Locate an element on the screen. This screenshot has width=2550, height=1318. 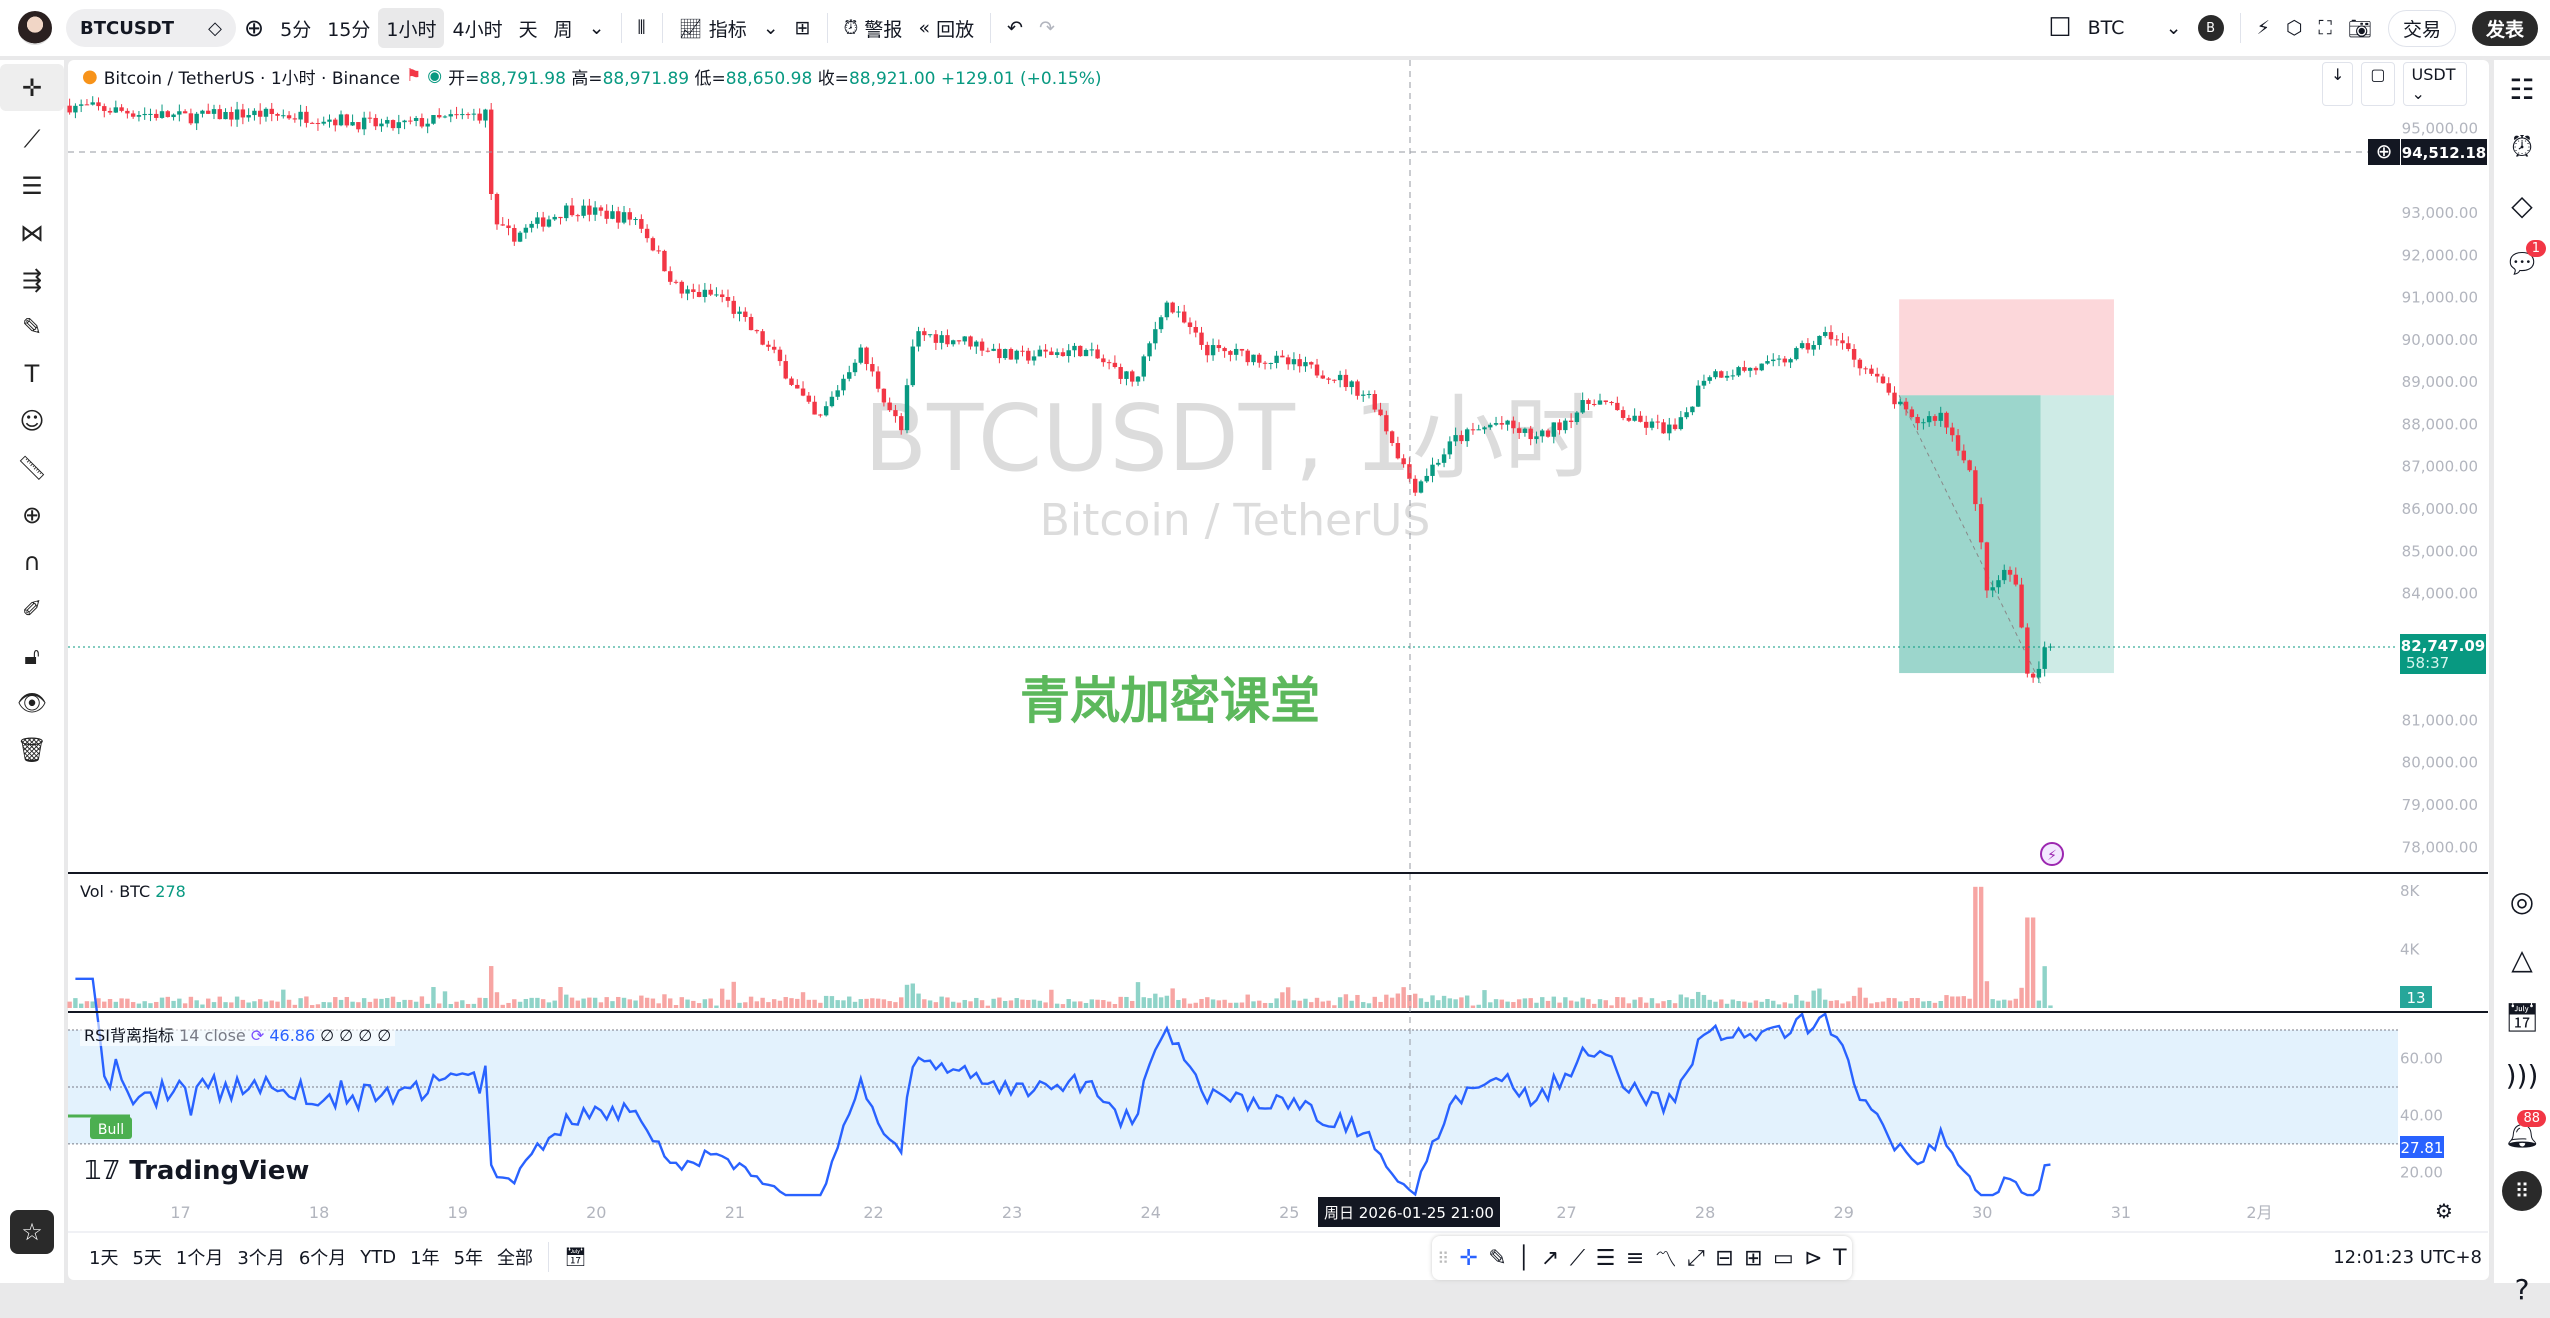
date-range-icon: ⊞ is located at coordinates (1753, 1258).